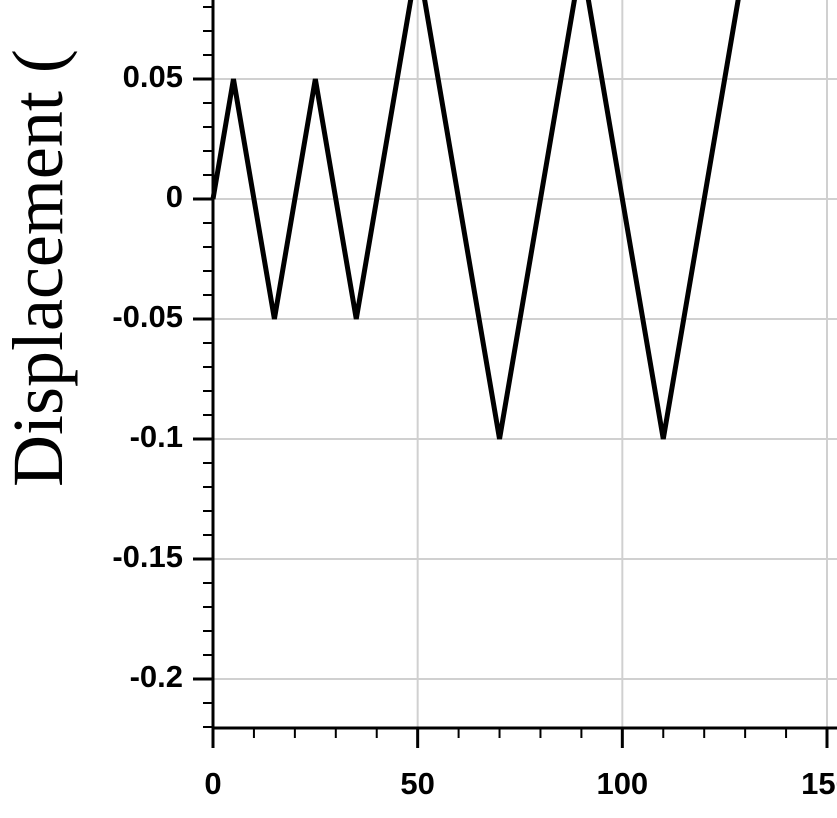 The width and height of the screenshot is (837, 818). I want to click on y-tick-label: 0.05, so click(153, 76).